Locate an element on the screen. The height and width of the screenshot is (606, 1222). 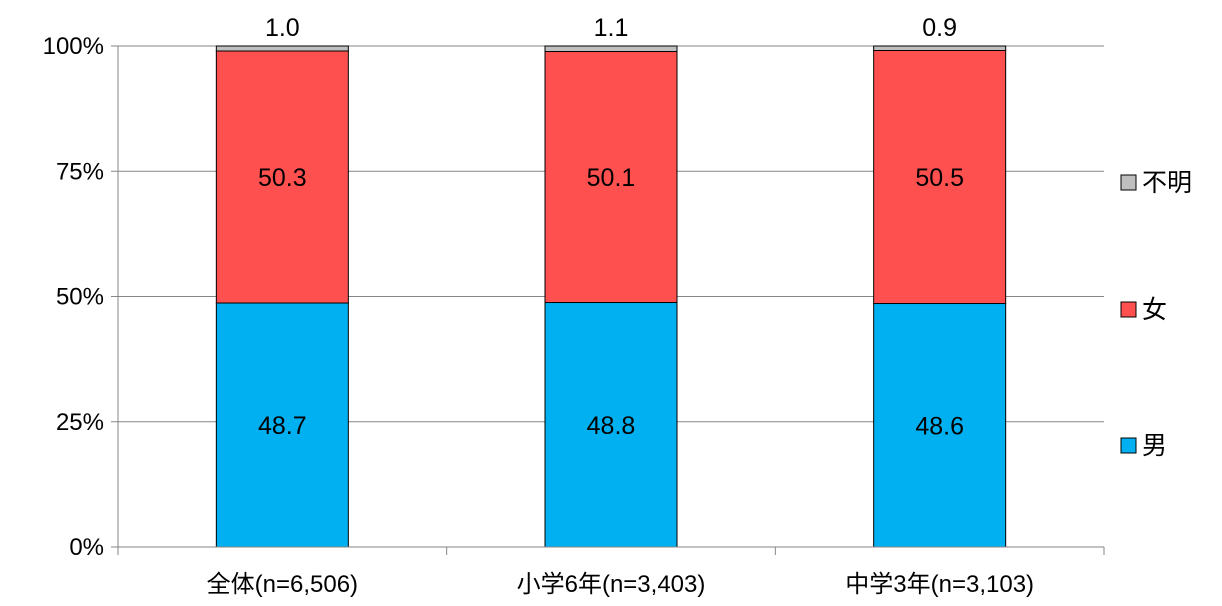
data-label: 50.5 is located at coordinates (939, 178).